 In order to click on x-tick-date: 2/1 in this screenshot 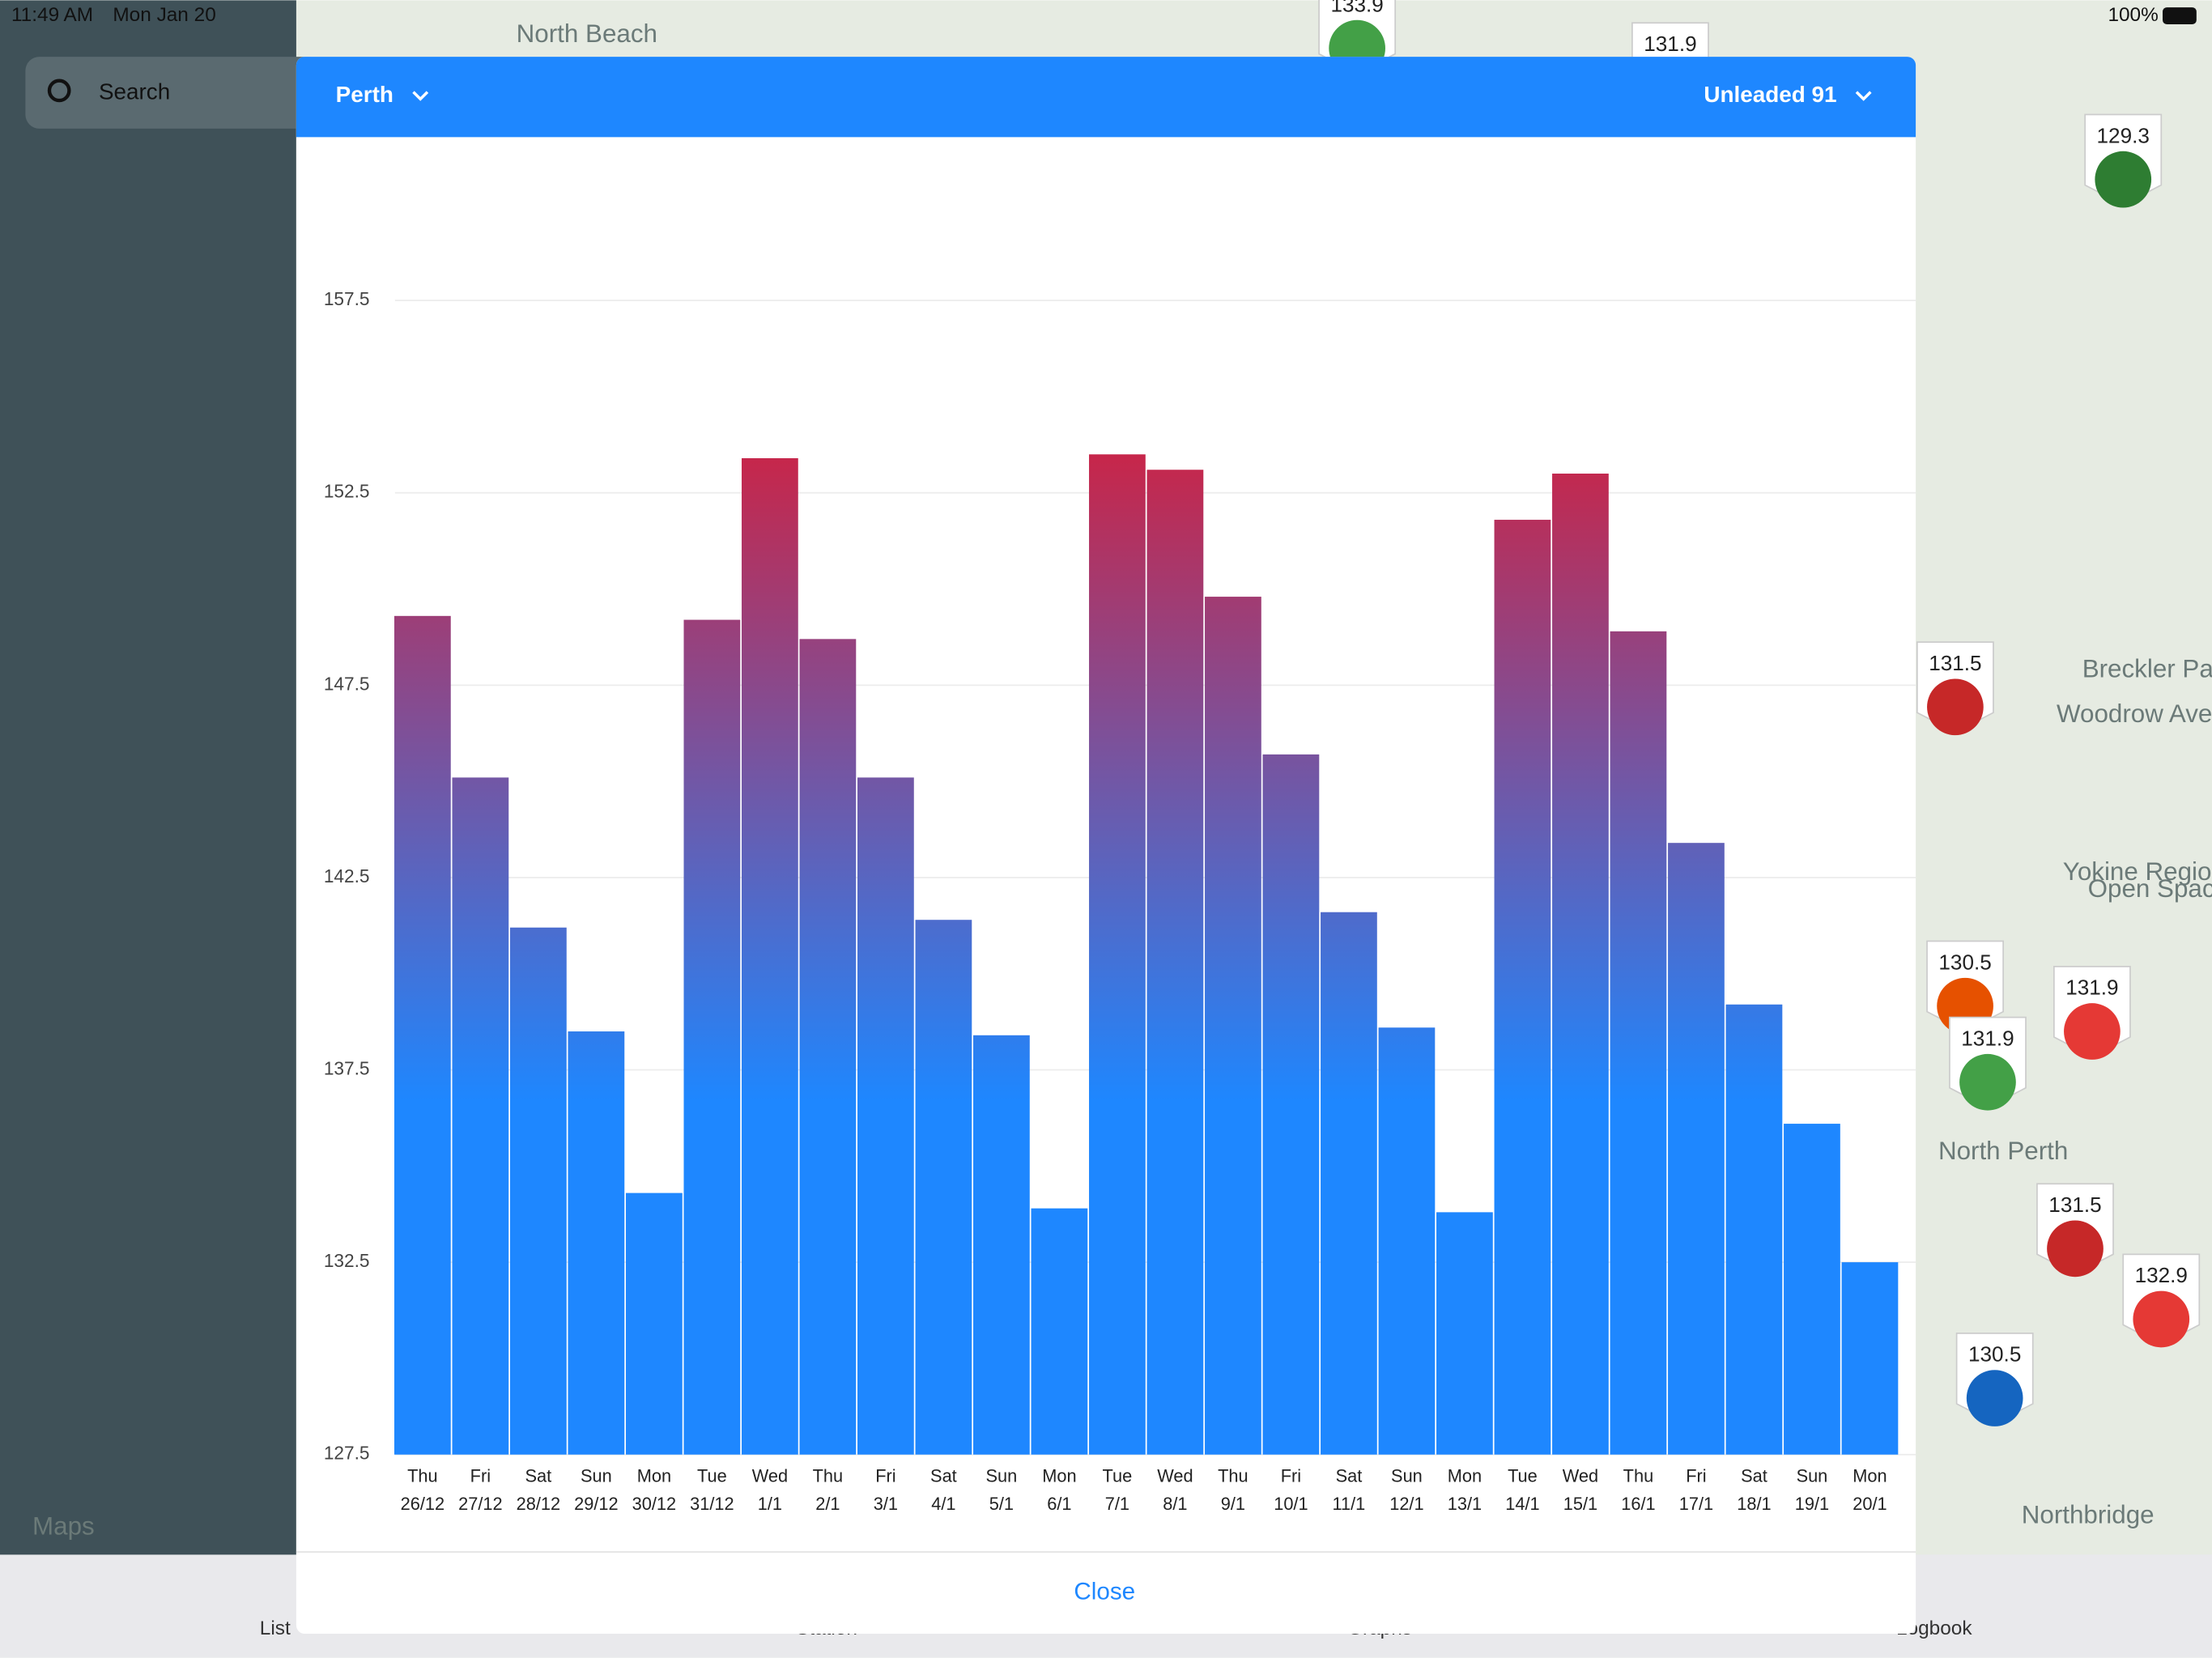, I will do `click(828, 1504)`.